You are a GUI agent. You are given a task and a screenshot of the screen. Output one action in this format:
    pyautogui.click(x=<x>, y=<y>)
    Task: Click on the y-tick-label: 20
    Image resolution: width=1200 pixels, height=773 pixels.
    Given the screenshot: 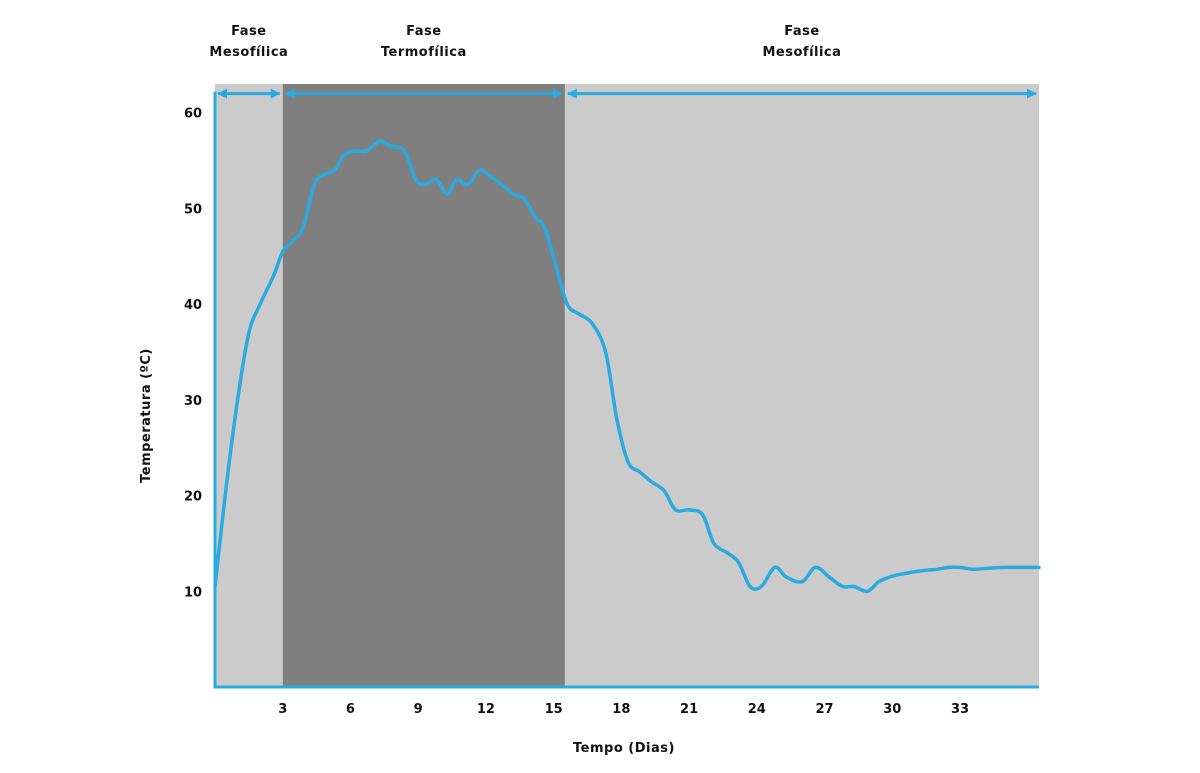 What is the action you would take?
    pyautogui.click(x=193, y=497)
    